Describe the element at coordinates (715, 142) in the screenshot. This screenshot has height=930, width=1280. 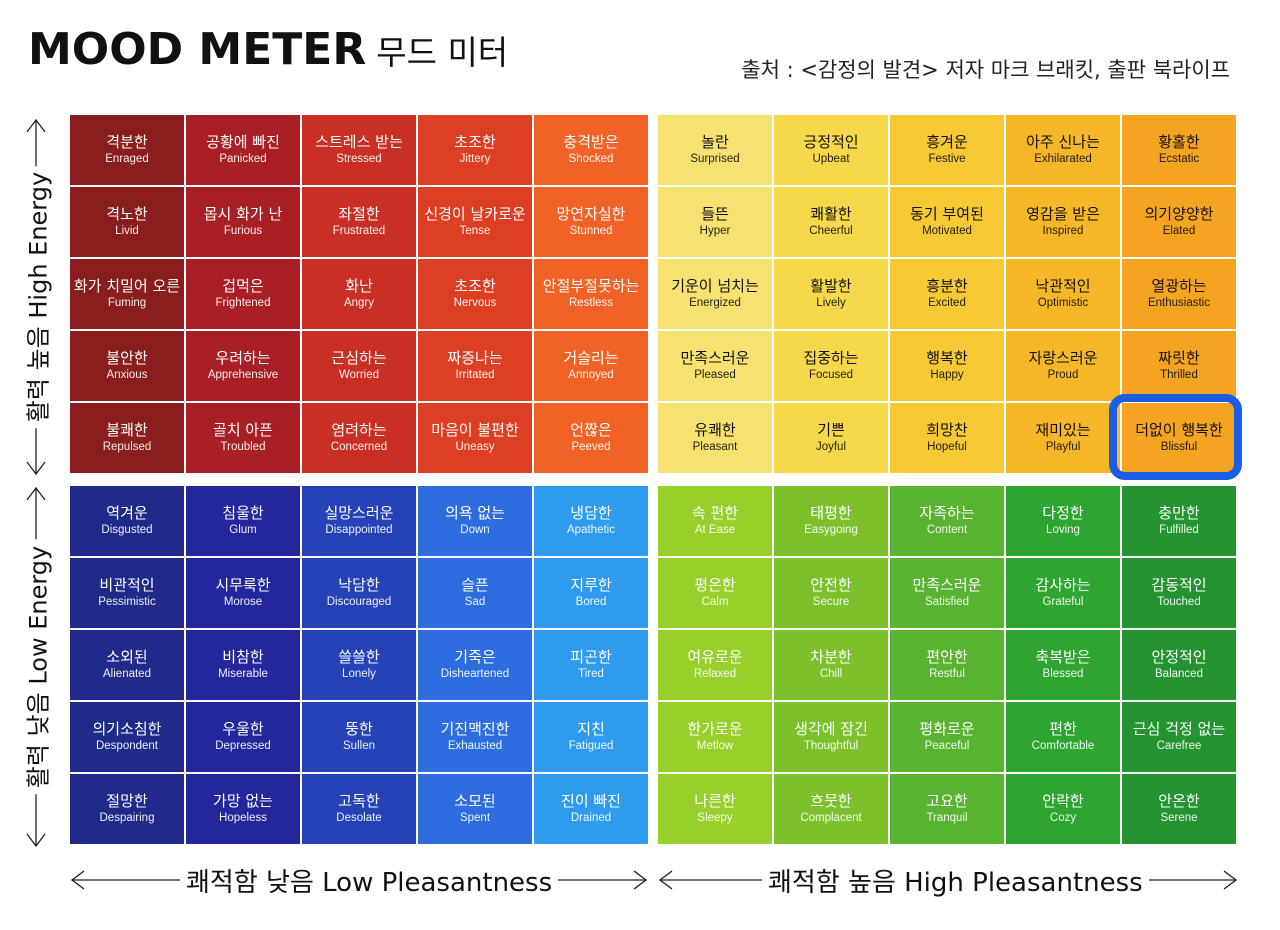
I see `mood-label-korean: 놀란` at that location.